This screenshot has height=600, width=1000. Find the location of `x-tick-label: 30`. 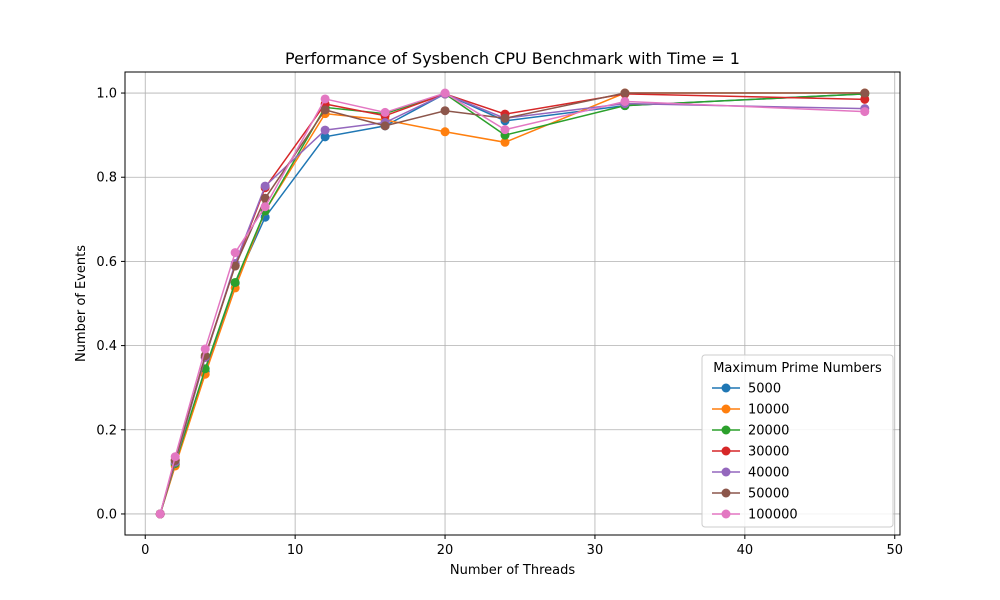

x-tick-label: 30 is located at coordinates (595, 550).